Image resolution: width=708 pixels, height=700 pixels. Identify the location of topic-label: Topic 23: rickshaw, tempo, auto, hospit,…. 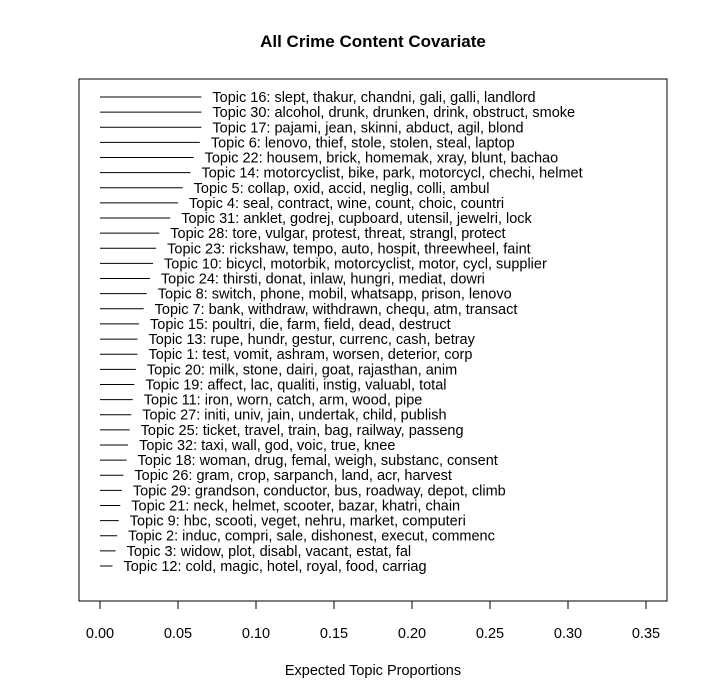
(349, 249).